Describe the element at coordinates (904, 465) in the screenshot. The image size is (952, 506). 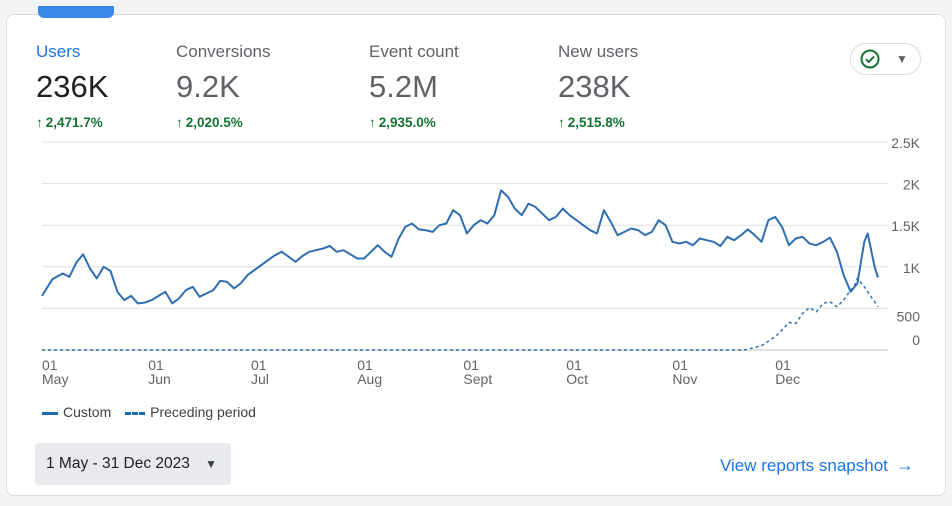
I see `arrow-right-icon: →` at that location.